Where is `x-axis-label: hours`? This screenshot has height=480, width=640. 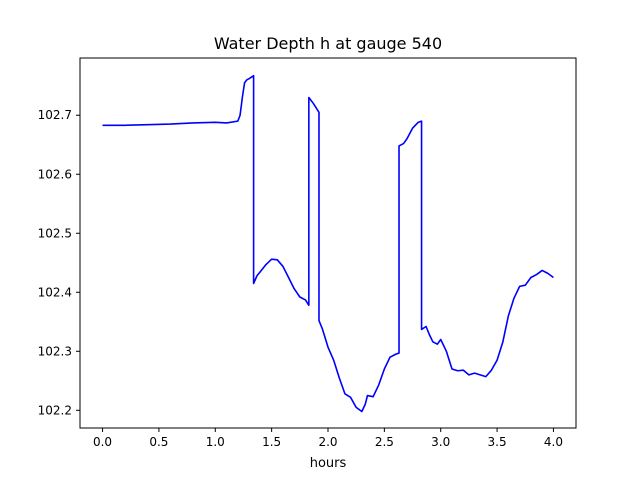
x-axis-label: hours is located at coordinates (328, 463).